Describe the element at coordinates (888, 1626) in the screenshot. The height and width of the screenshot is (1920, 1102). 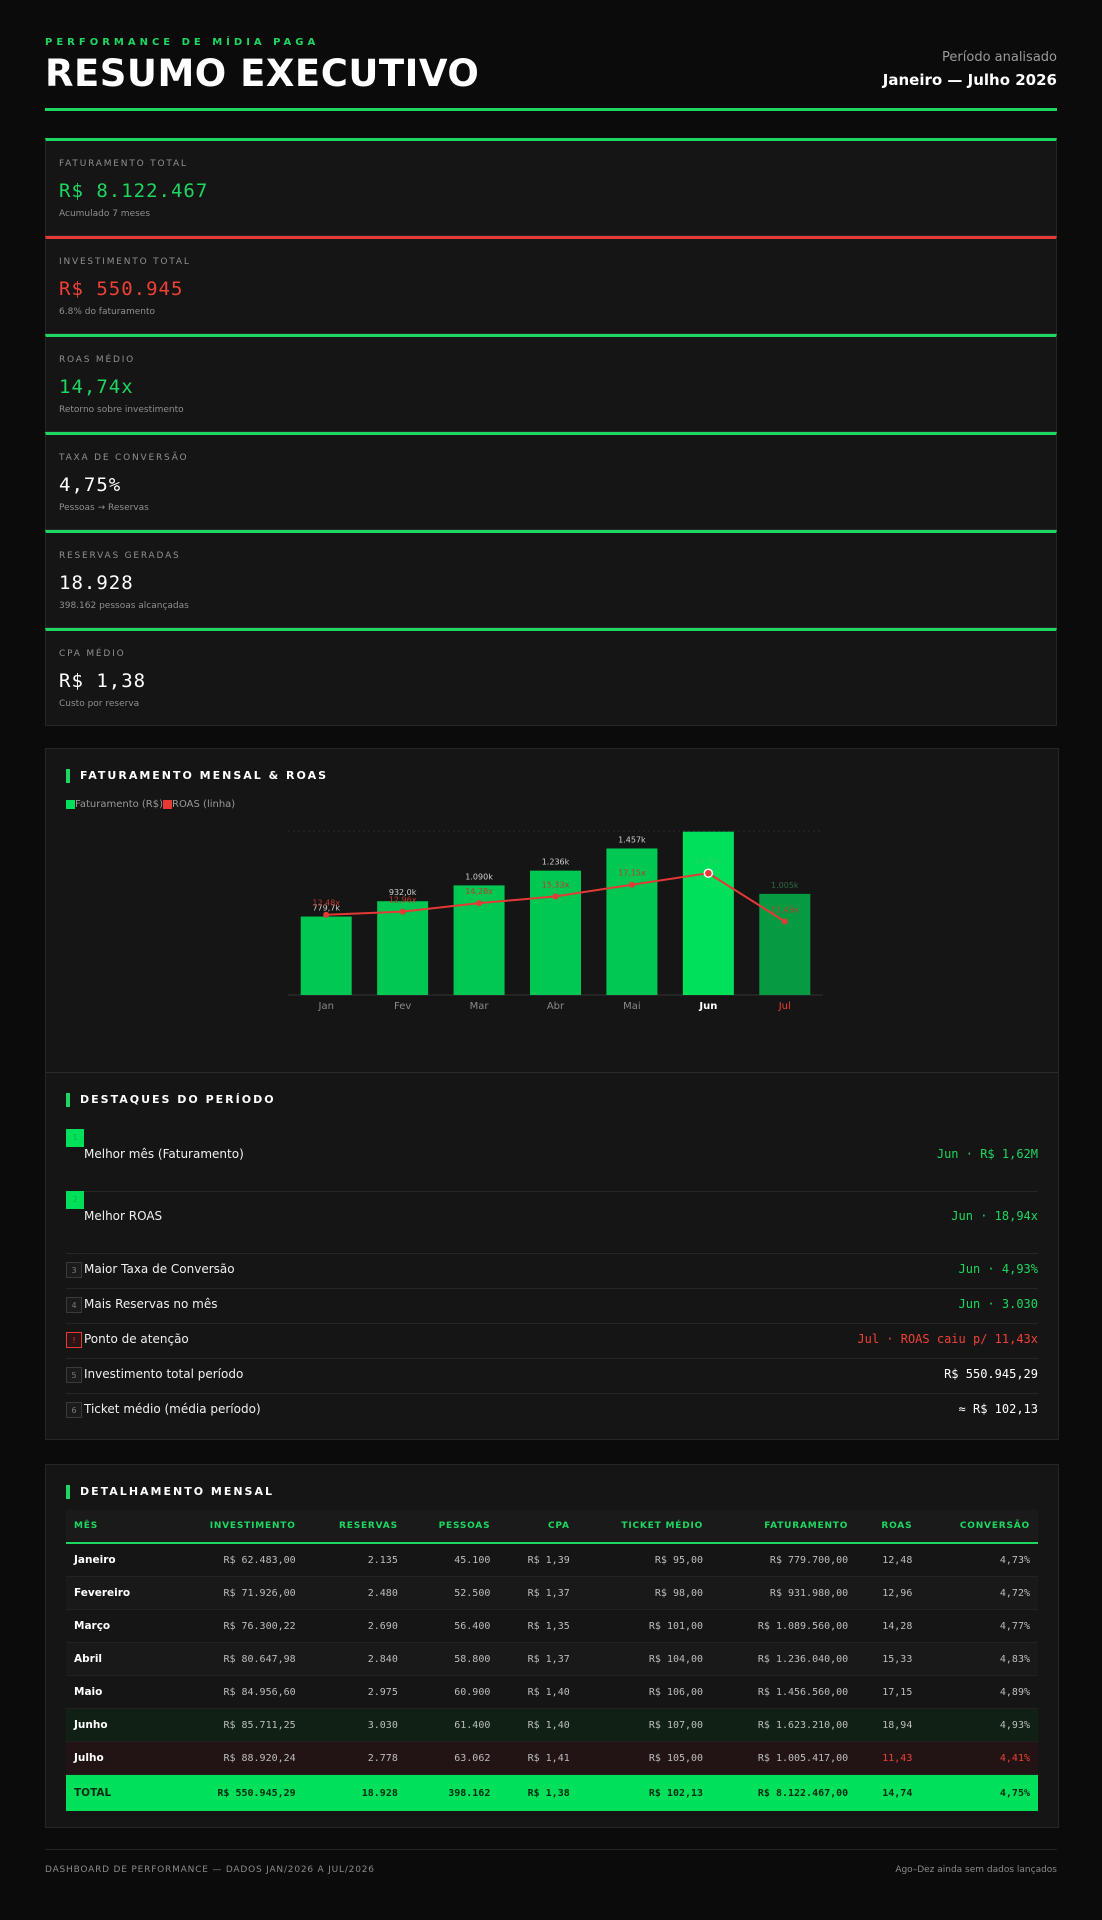
I see `table-cell: 14,28` at that location.